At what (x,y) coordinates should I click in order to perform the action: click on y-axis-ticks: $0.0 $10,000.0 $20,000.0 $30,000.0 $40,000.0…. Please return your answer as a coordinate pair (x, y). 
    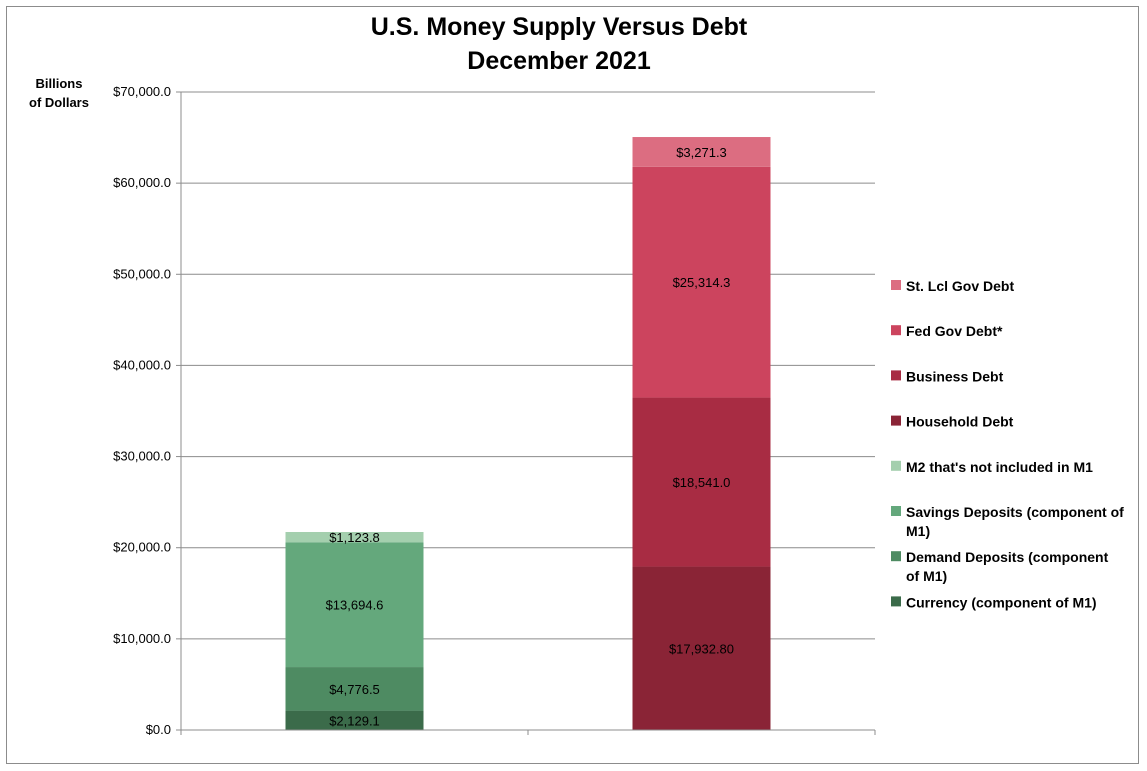
    Looking at the image, I should click on (147, 410).